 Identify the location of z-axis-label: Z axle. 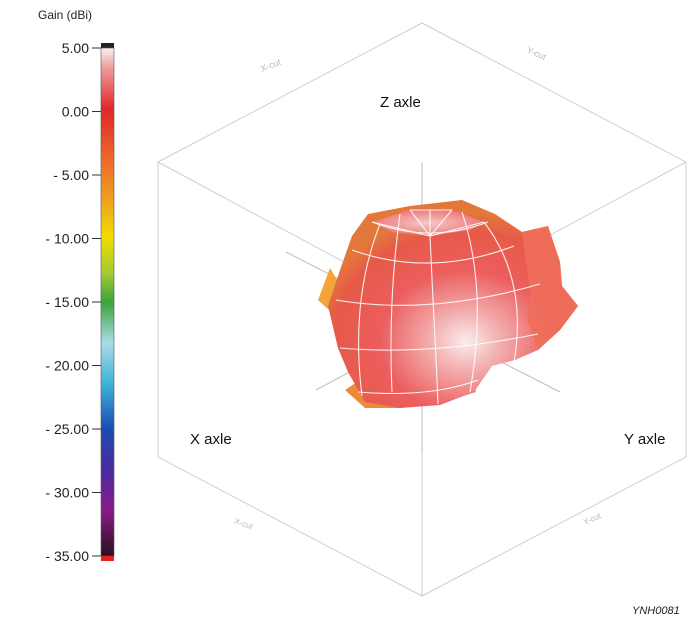
(400, 102).